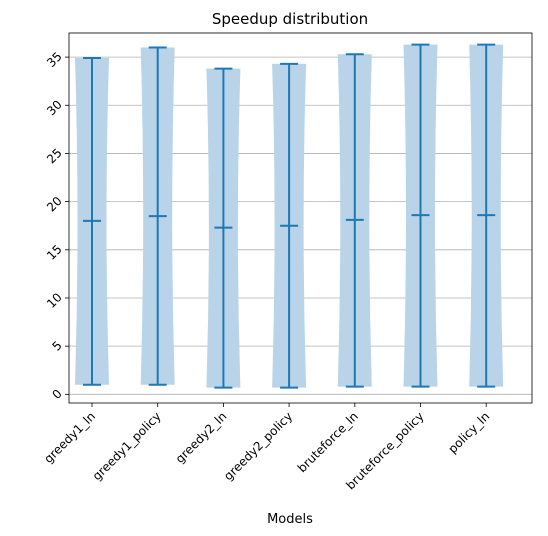 The image size is (548, 536). What do you see at coordinates (54, 107) in the screenshot?
I see `y-tick-label: 30` at bounding box center [54, 107].